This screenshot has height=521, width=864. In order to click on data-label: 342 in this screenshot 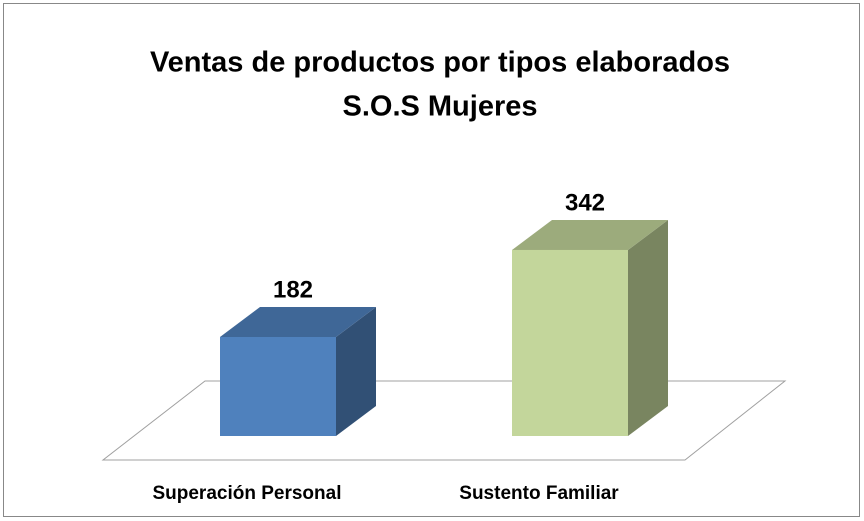, I will do `click(585, 202)`.